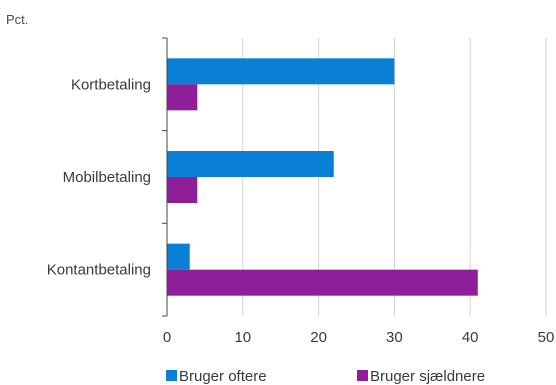 The image size is (556, 385). Describe the element at coordinates (111, 84) in the screenshot. I see `category-label: Kortbetaling` at that location.